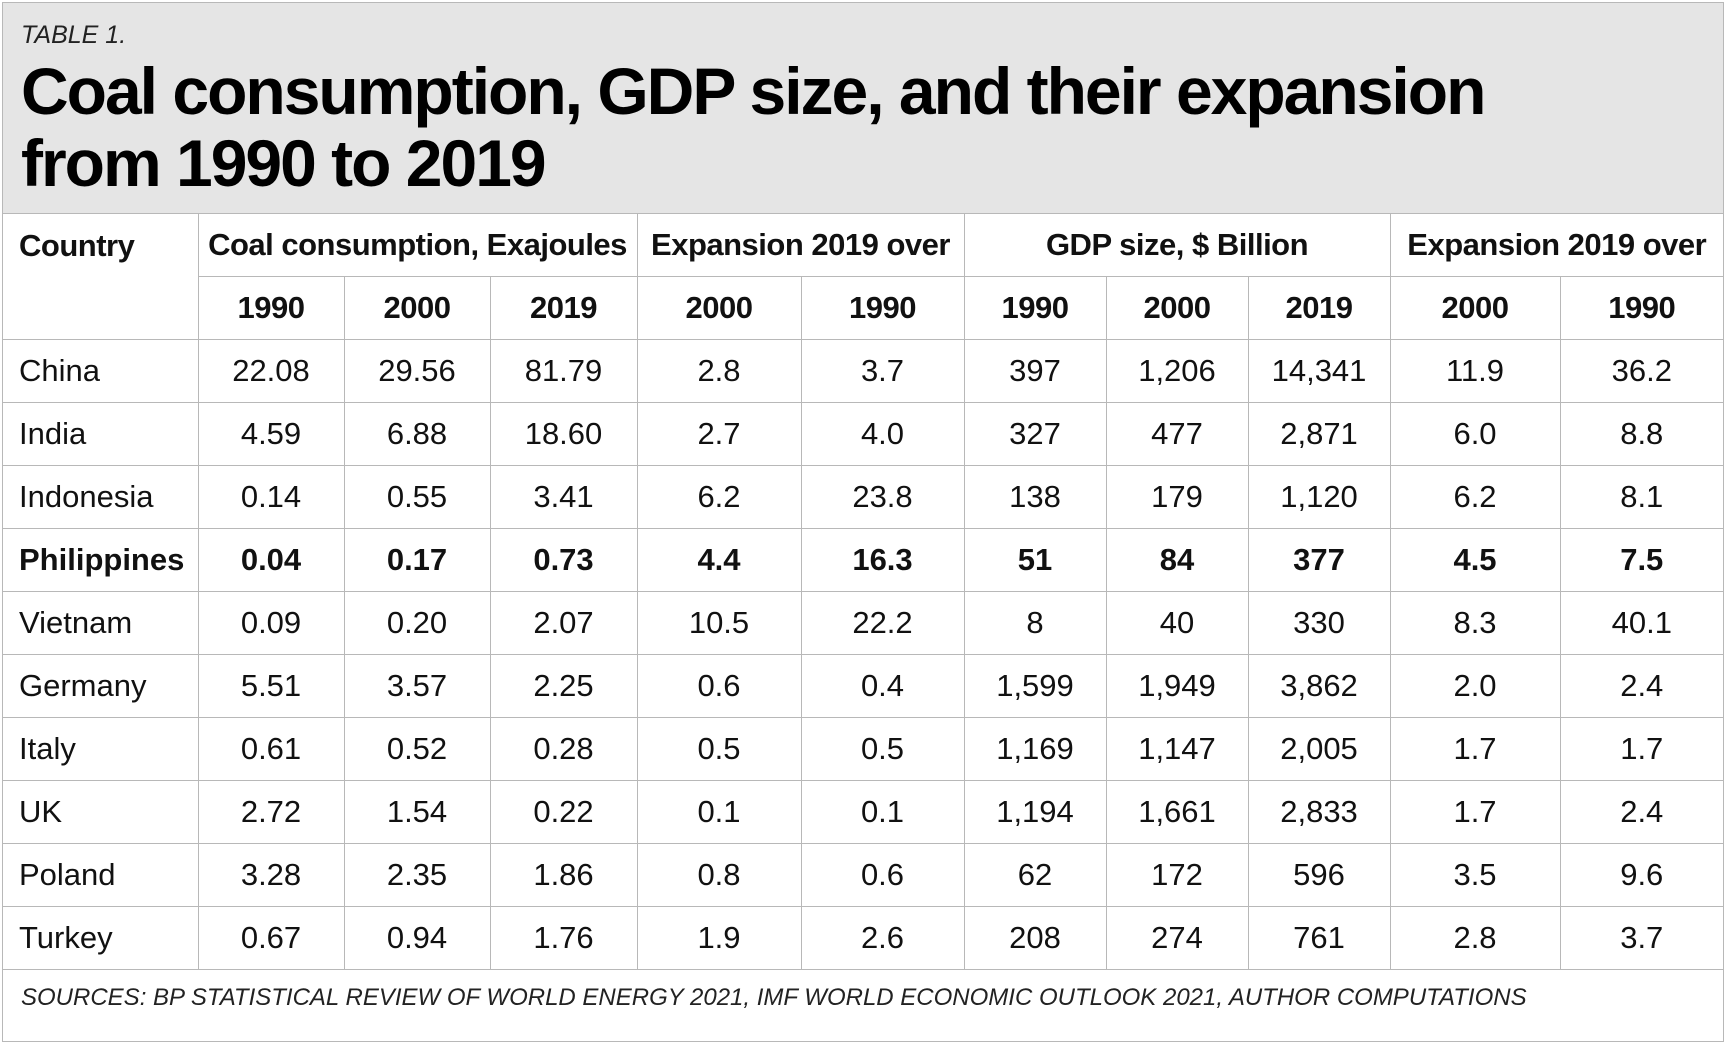 The width and height of the screenshot is (1726, 1046). Describe the element at coordinates (101, 497) in the screenshot. I see `country-cell: Indonesia` at that location.